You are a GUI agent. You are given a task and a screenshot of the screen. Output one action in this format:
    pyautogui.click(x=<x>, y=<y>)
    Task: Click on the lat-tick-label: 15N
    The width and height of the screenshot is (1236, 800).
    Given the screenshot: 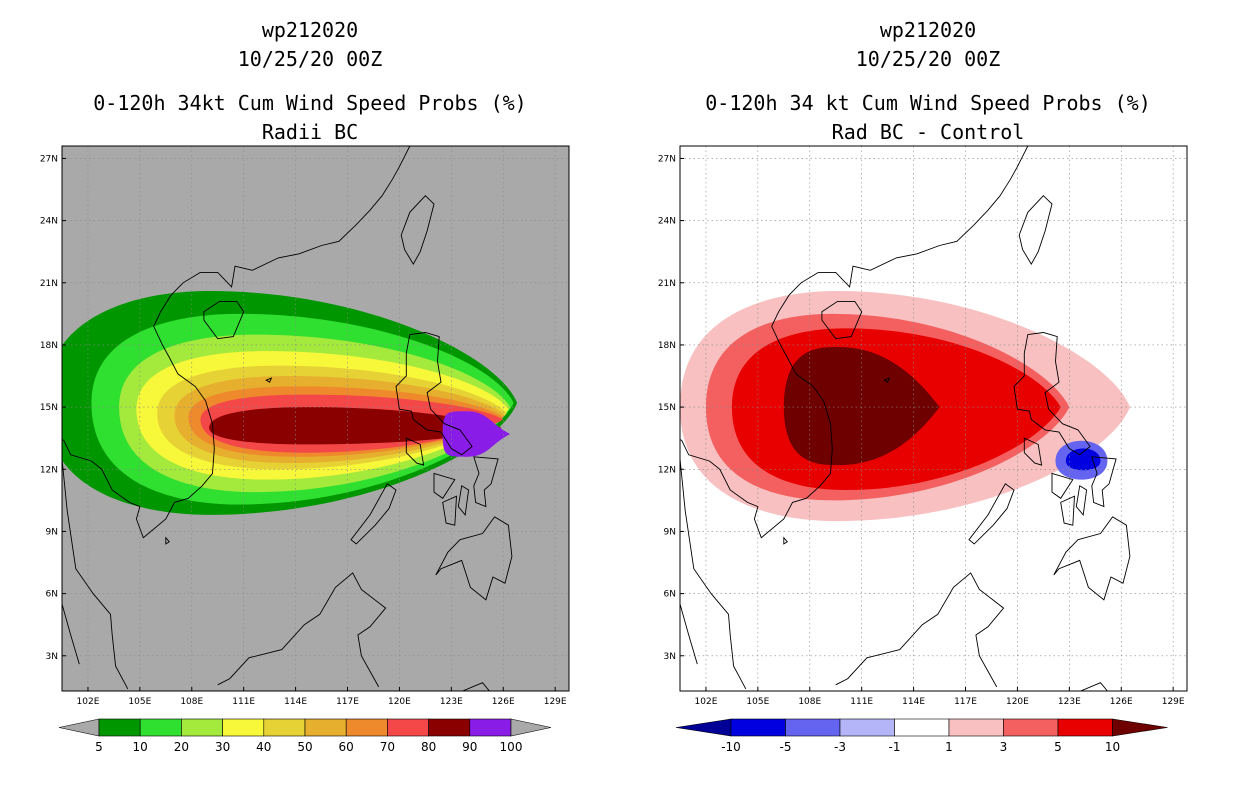 What is the action you would take?
    pyautogui.click(x=667, y=408)
    